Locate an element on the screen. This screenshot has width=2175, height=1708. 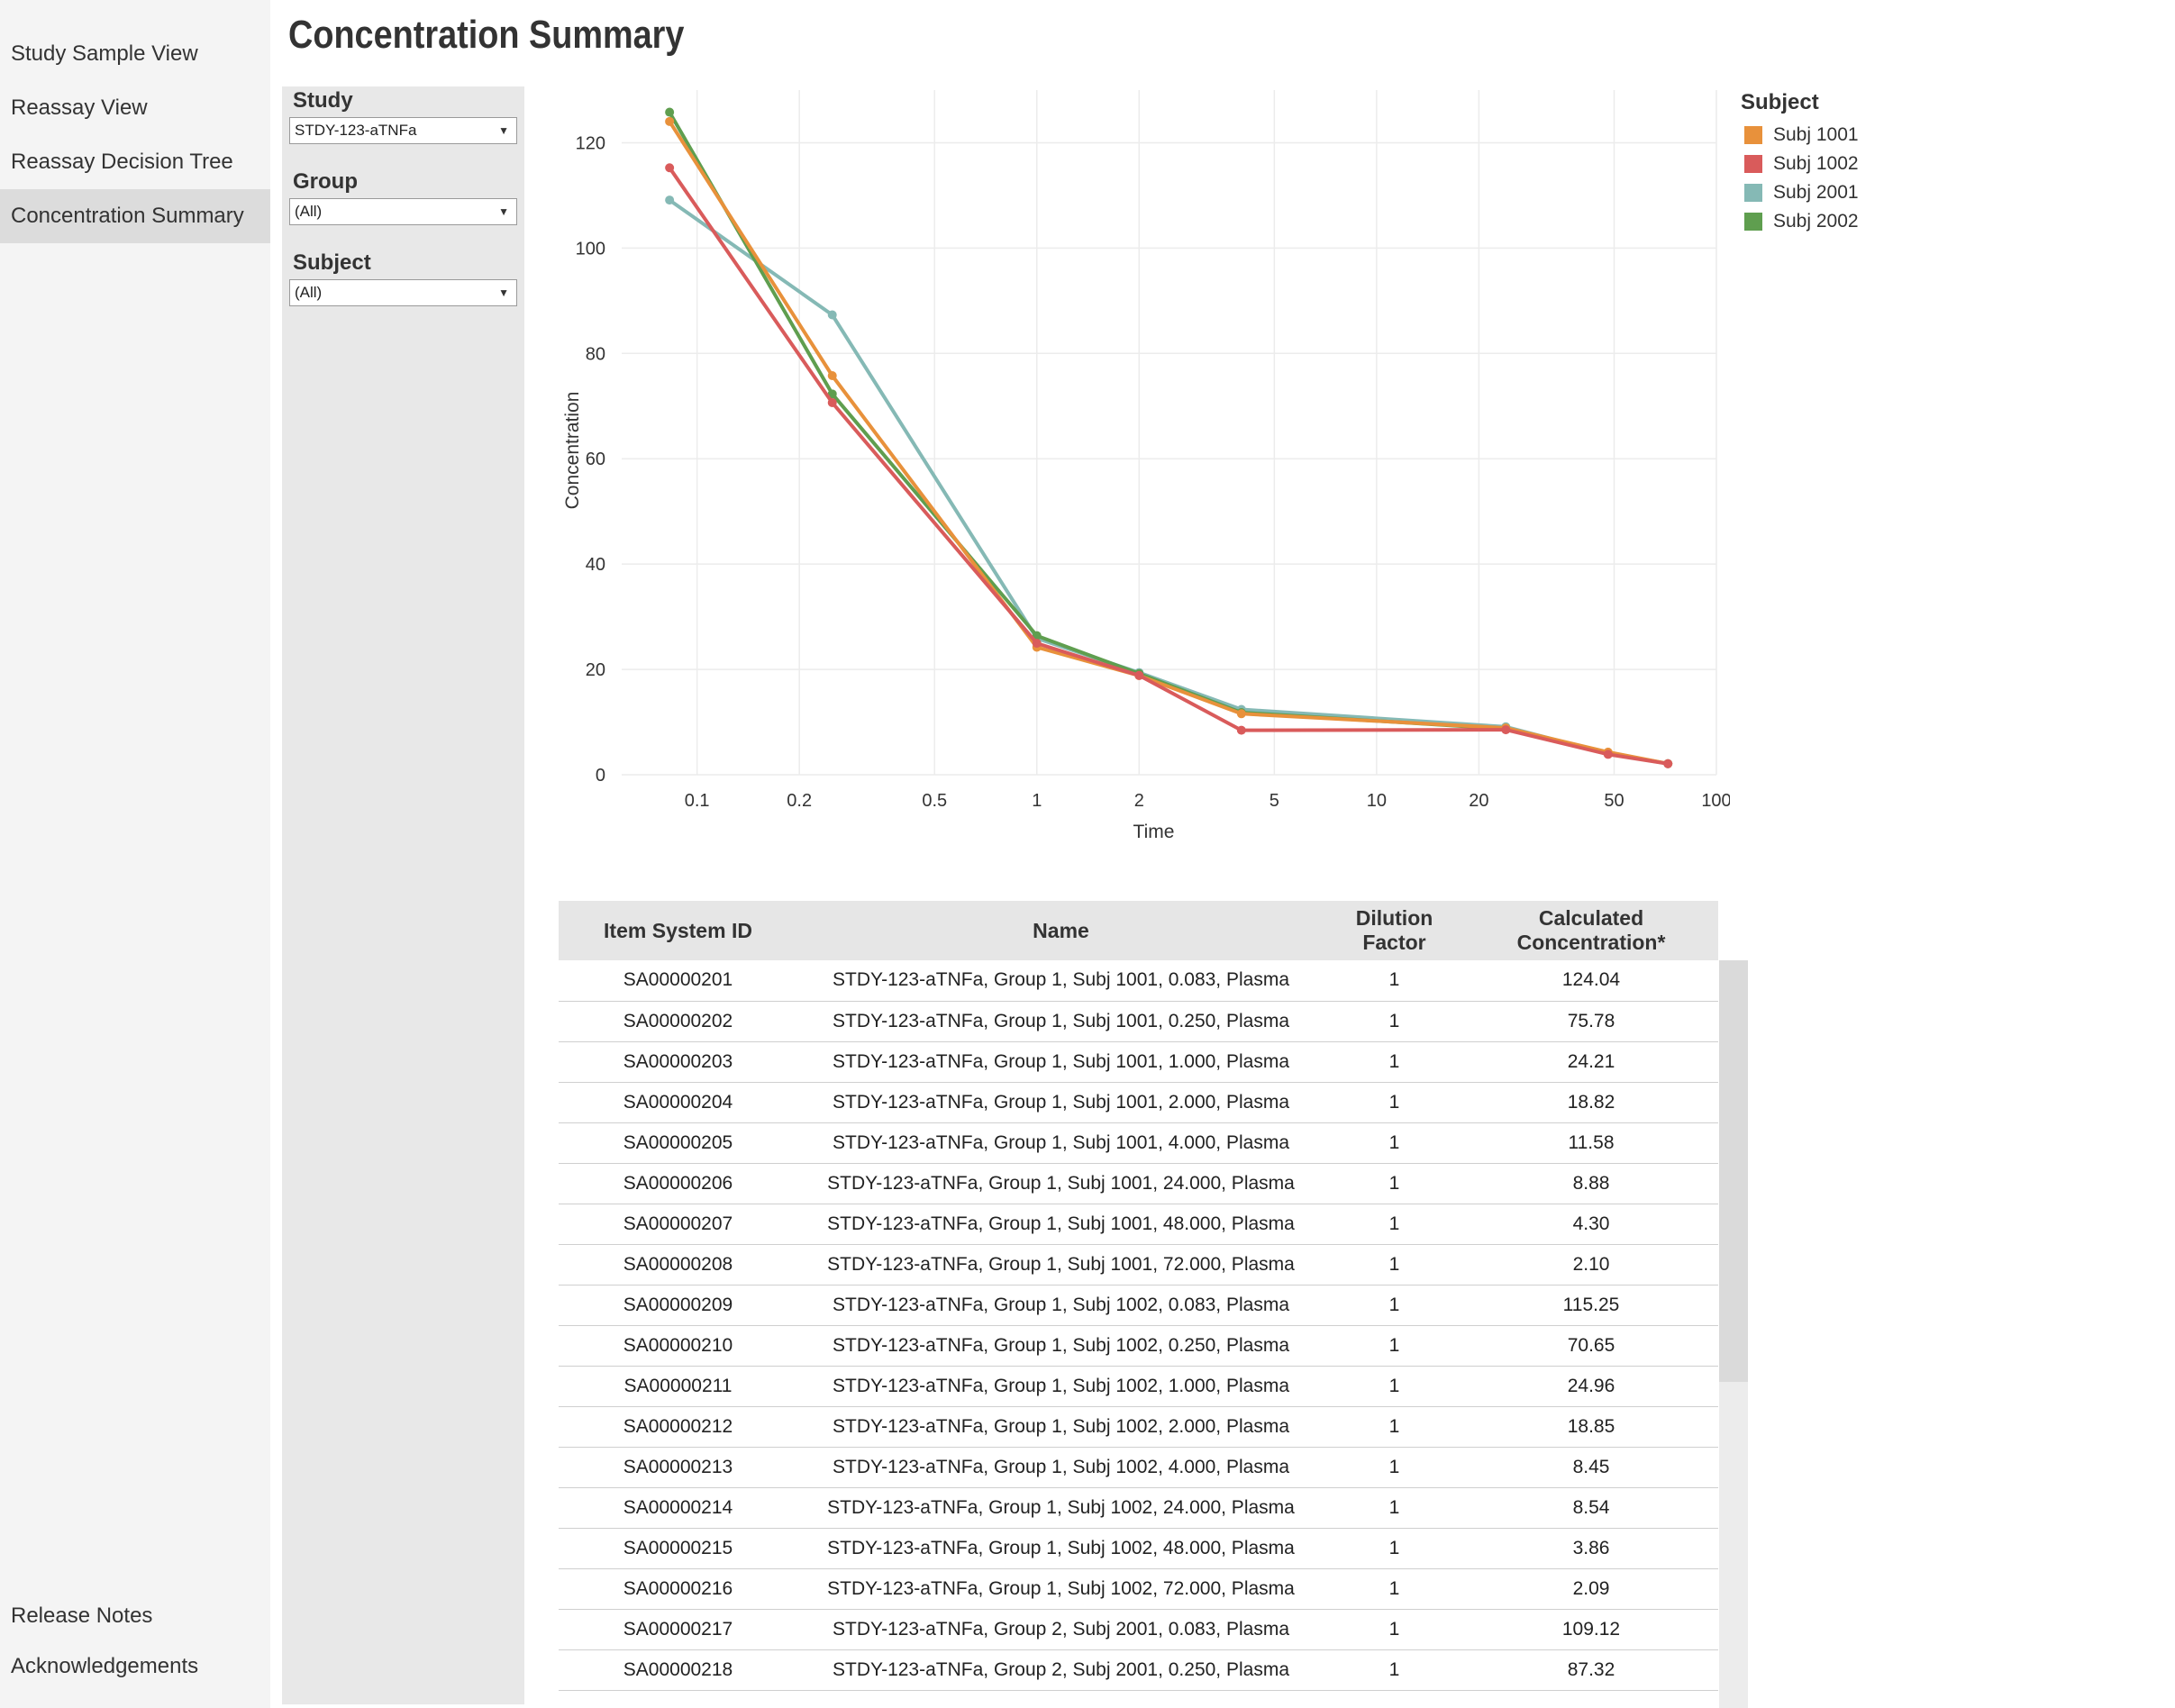
cell-calculated-concentration: 2.09 is located at coordinates (1591, 1589).